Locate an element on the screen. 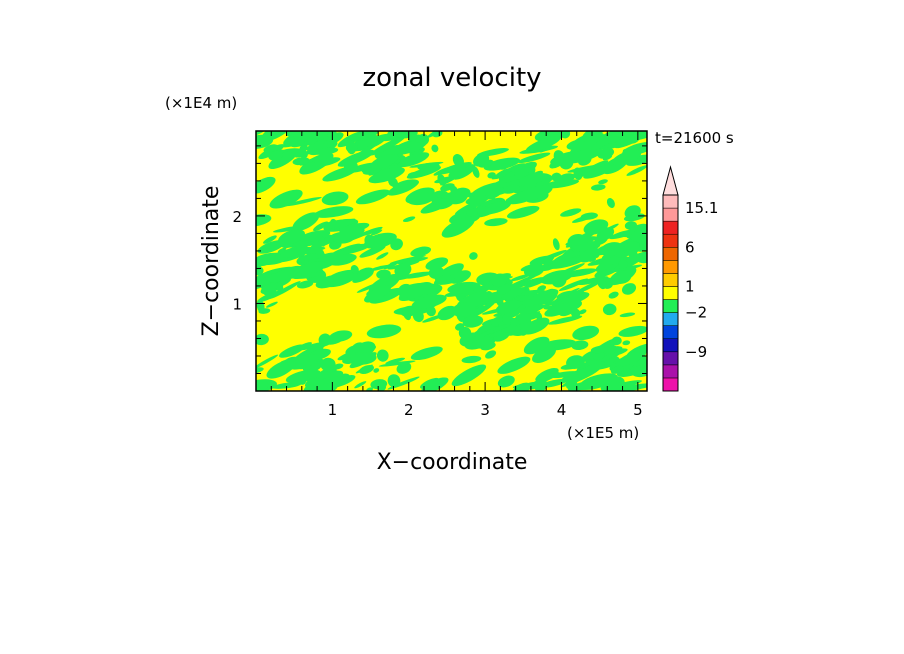 This screenshot has width=904, height=654. x-axis-label: X−coordinate is located at coordinates (452, 462).